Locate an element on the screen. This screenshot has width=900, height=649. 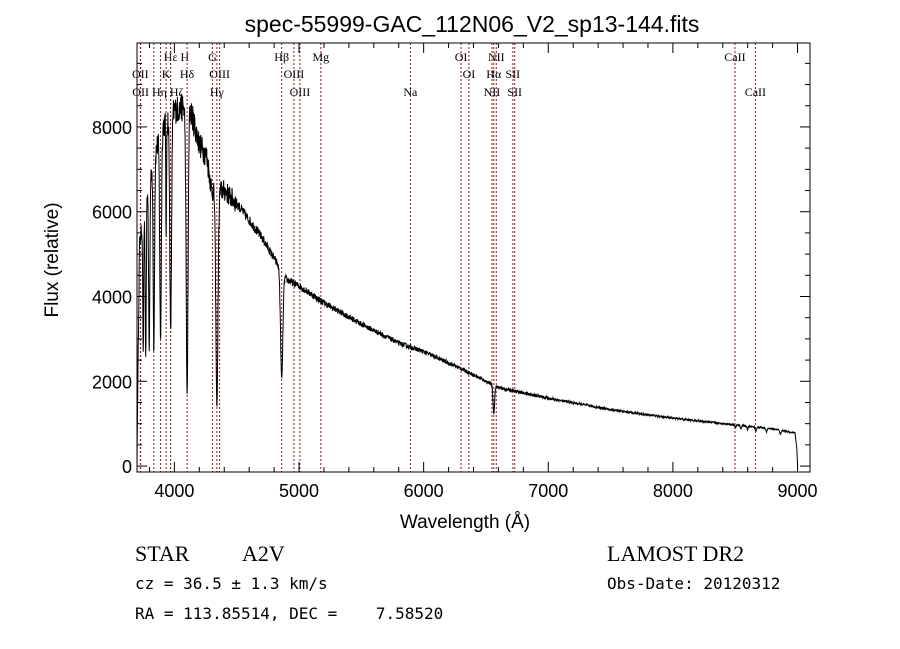
x-tick-label: 5000 is located at coordinates (299, 491).